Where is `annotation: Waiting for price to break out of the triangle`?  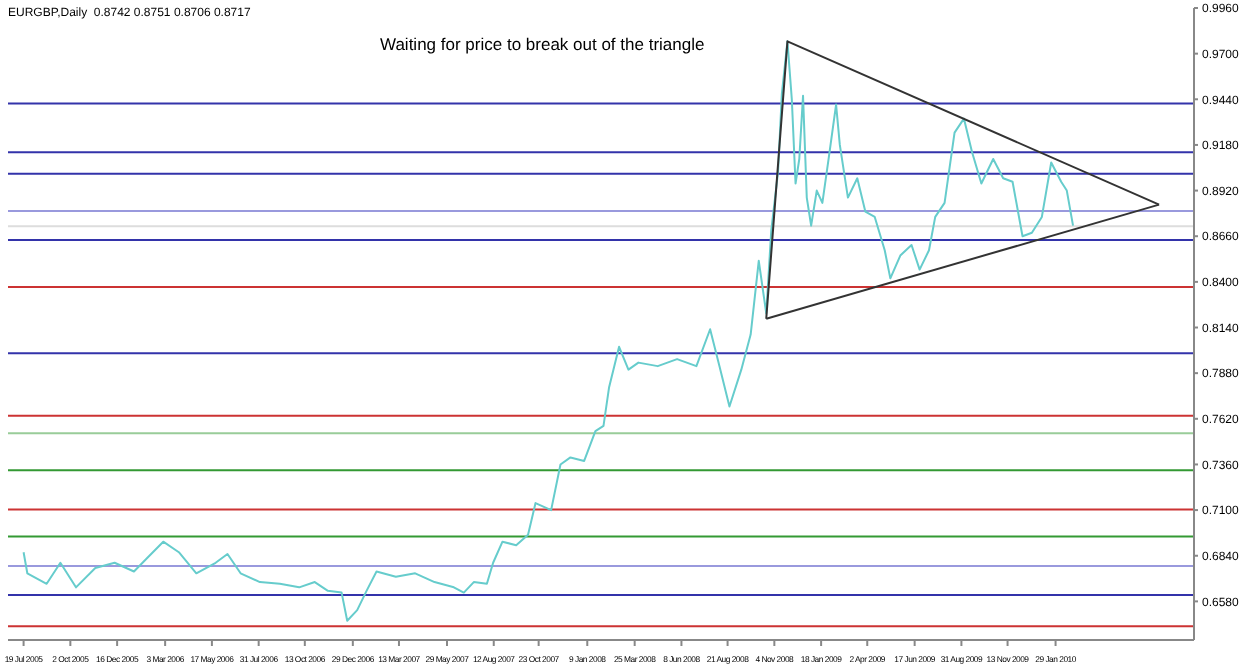
annotation: Waiting for price to break out of the triangle is located at coordinates (542, 44).